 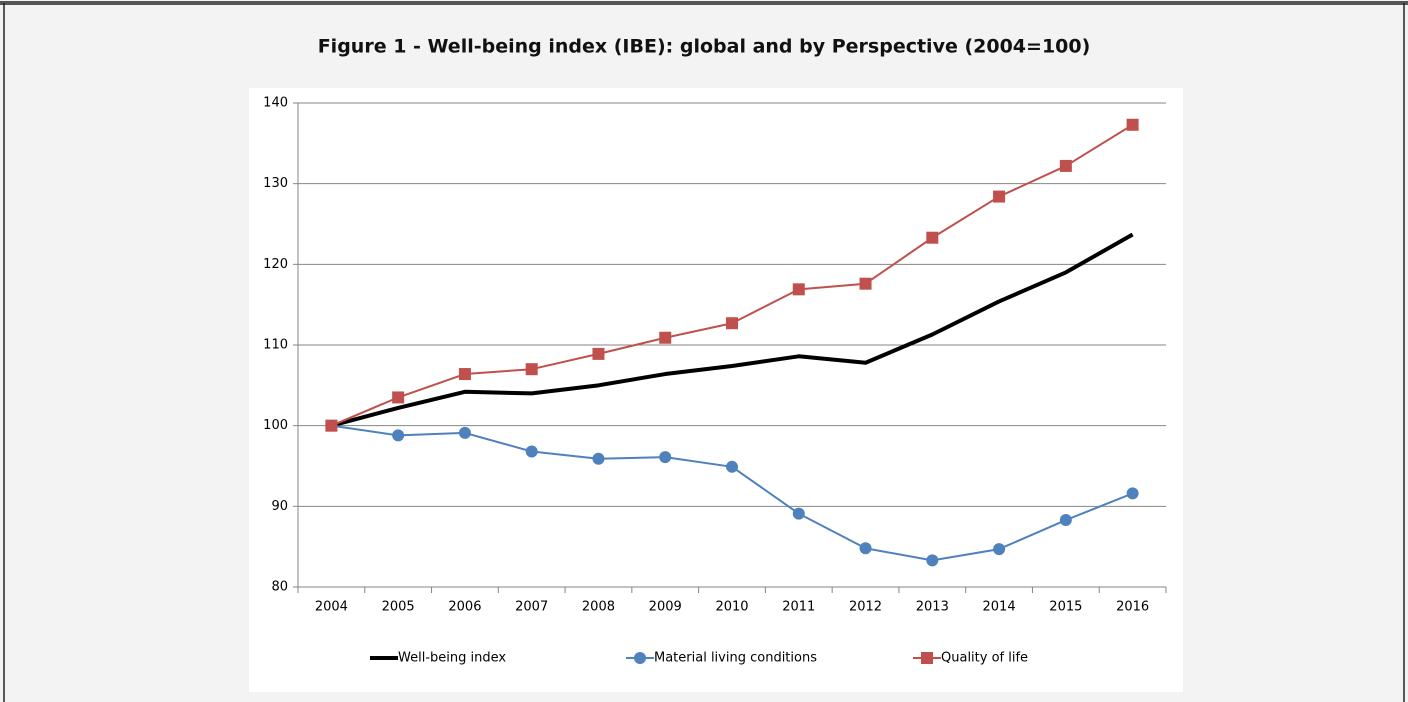 What do you see at coordinates (798, 607) in the screenshot?
I see `x-tick-label: 2011` at bounding box center [798, 607].